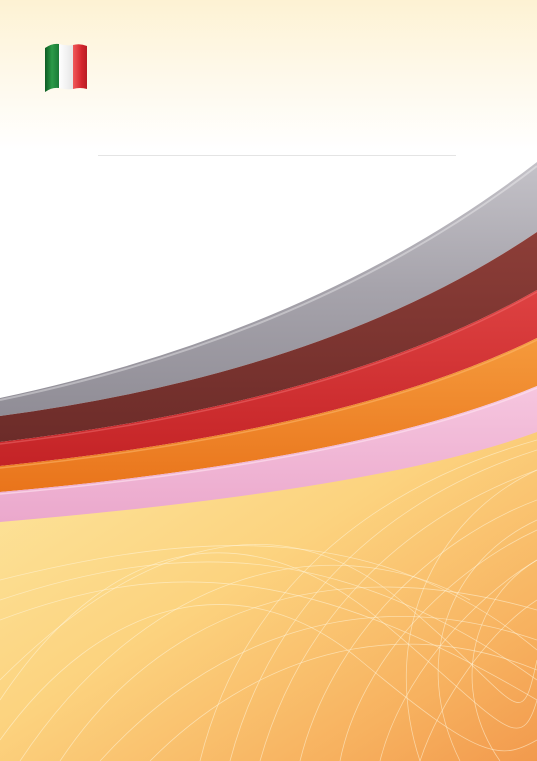 The width and height of the screenshot is (537, 761). I want to click on title-divider, so click(277, 155).